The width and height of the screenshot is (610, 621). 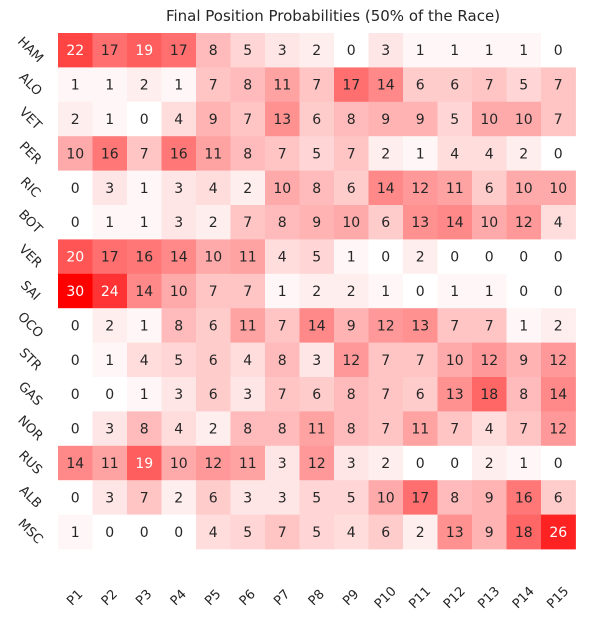 What do you see at coordinates (558, 430) in the screenshot?
I see `cell-value-label: 12` at bounding box center [558, 430].